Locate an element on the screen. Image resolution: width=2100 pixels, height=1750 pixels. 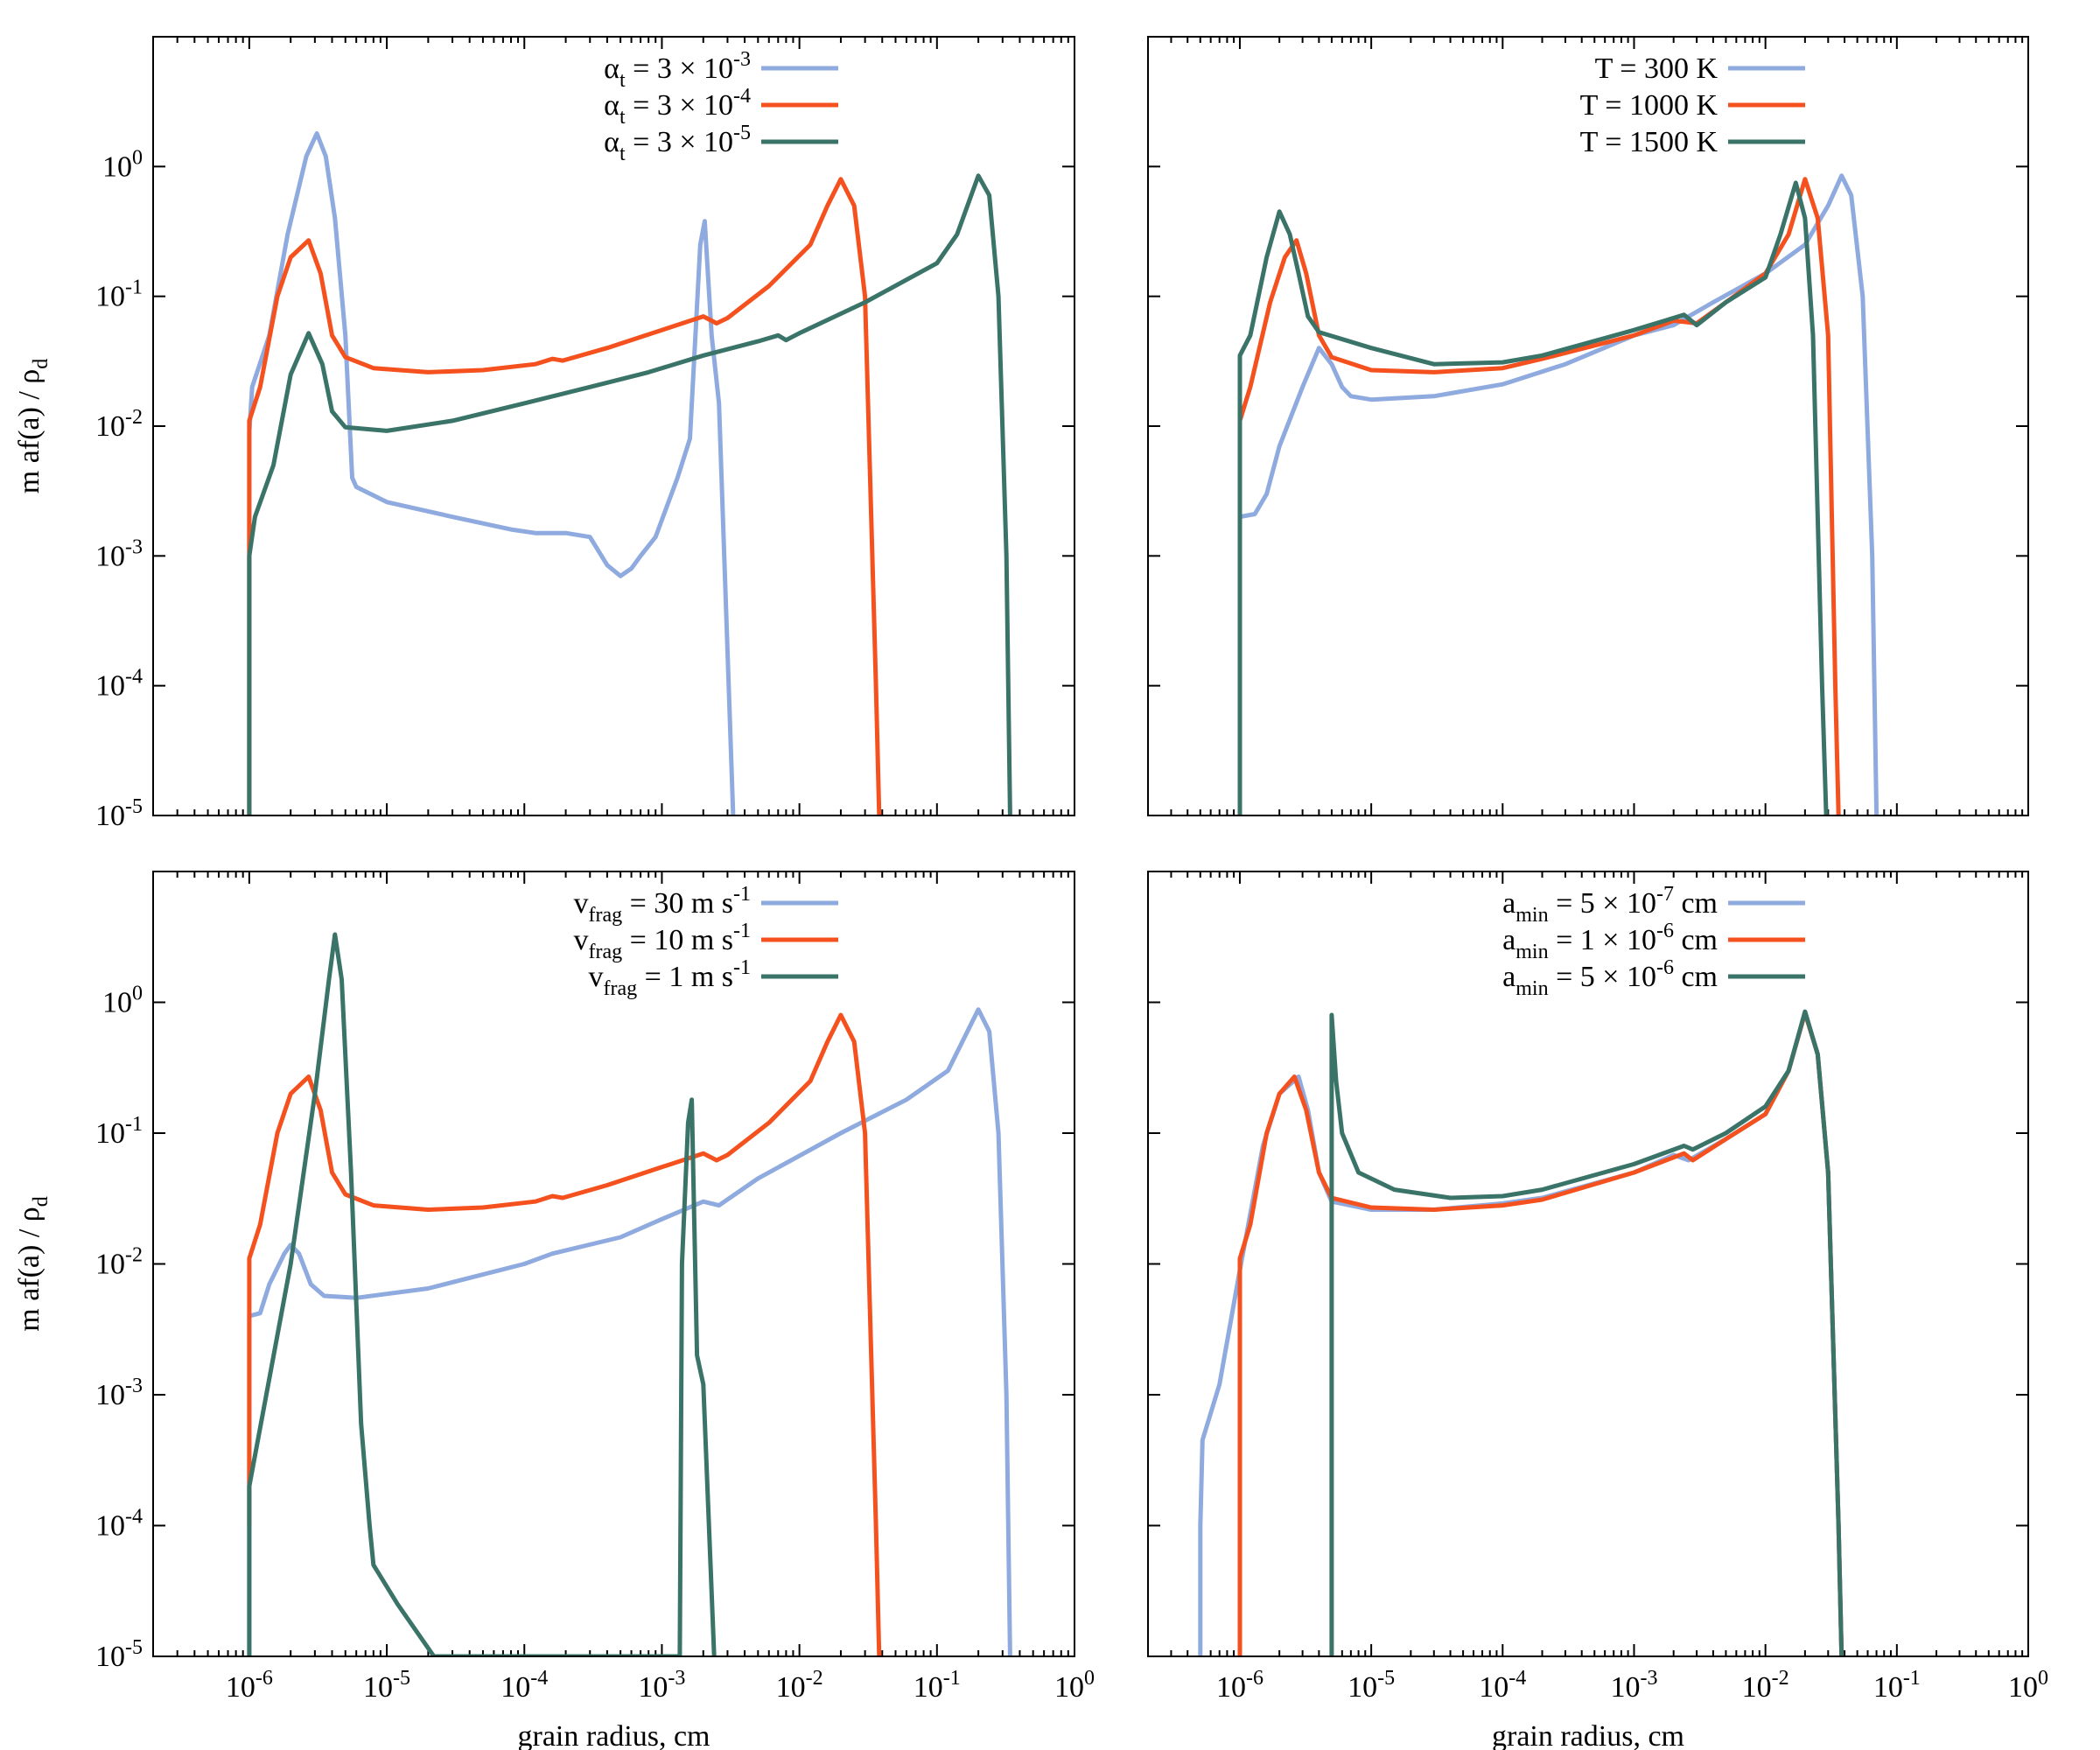
legend-label-3: T = 1500 K is located at coordinates (1649, 142).